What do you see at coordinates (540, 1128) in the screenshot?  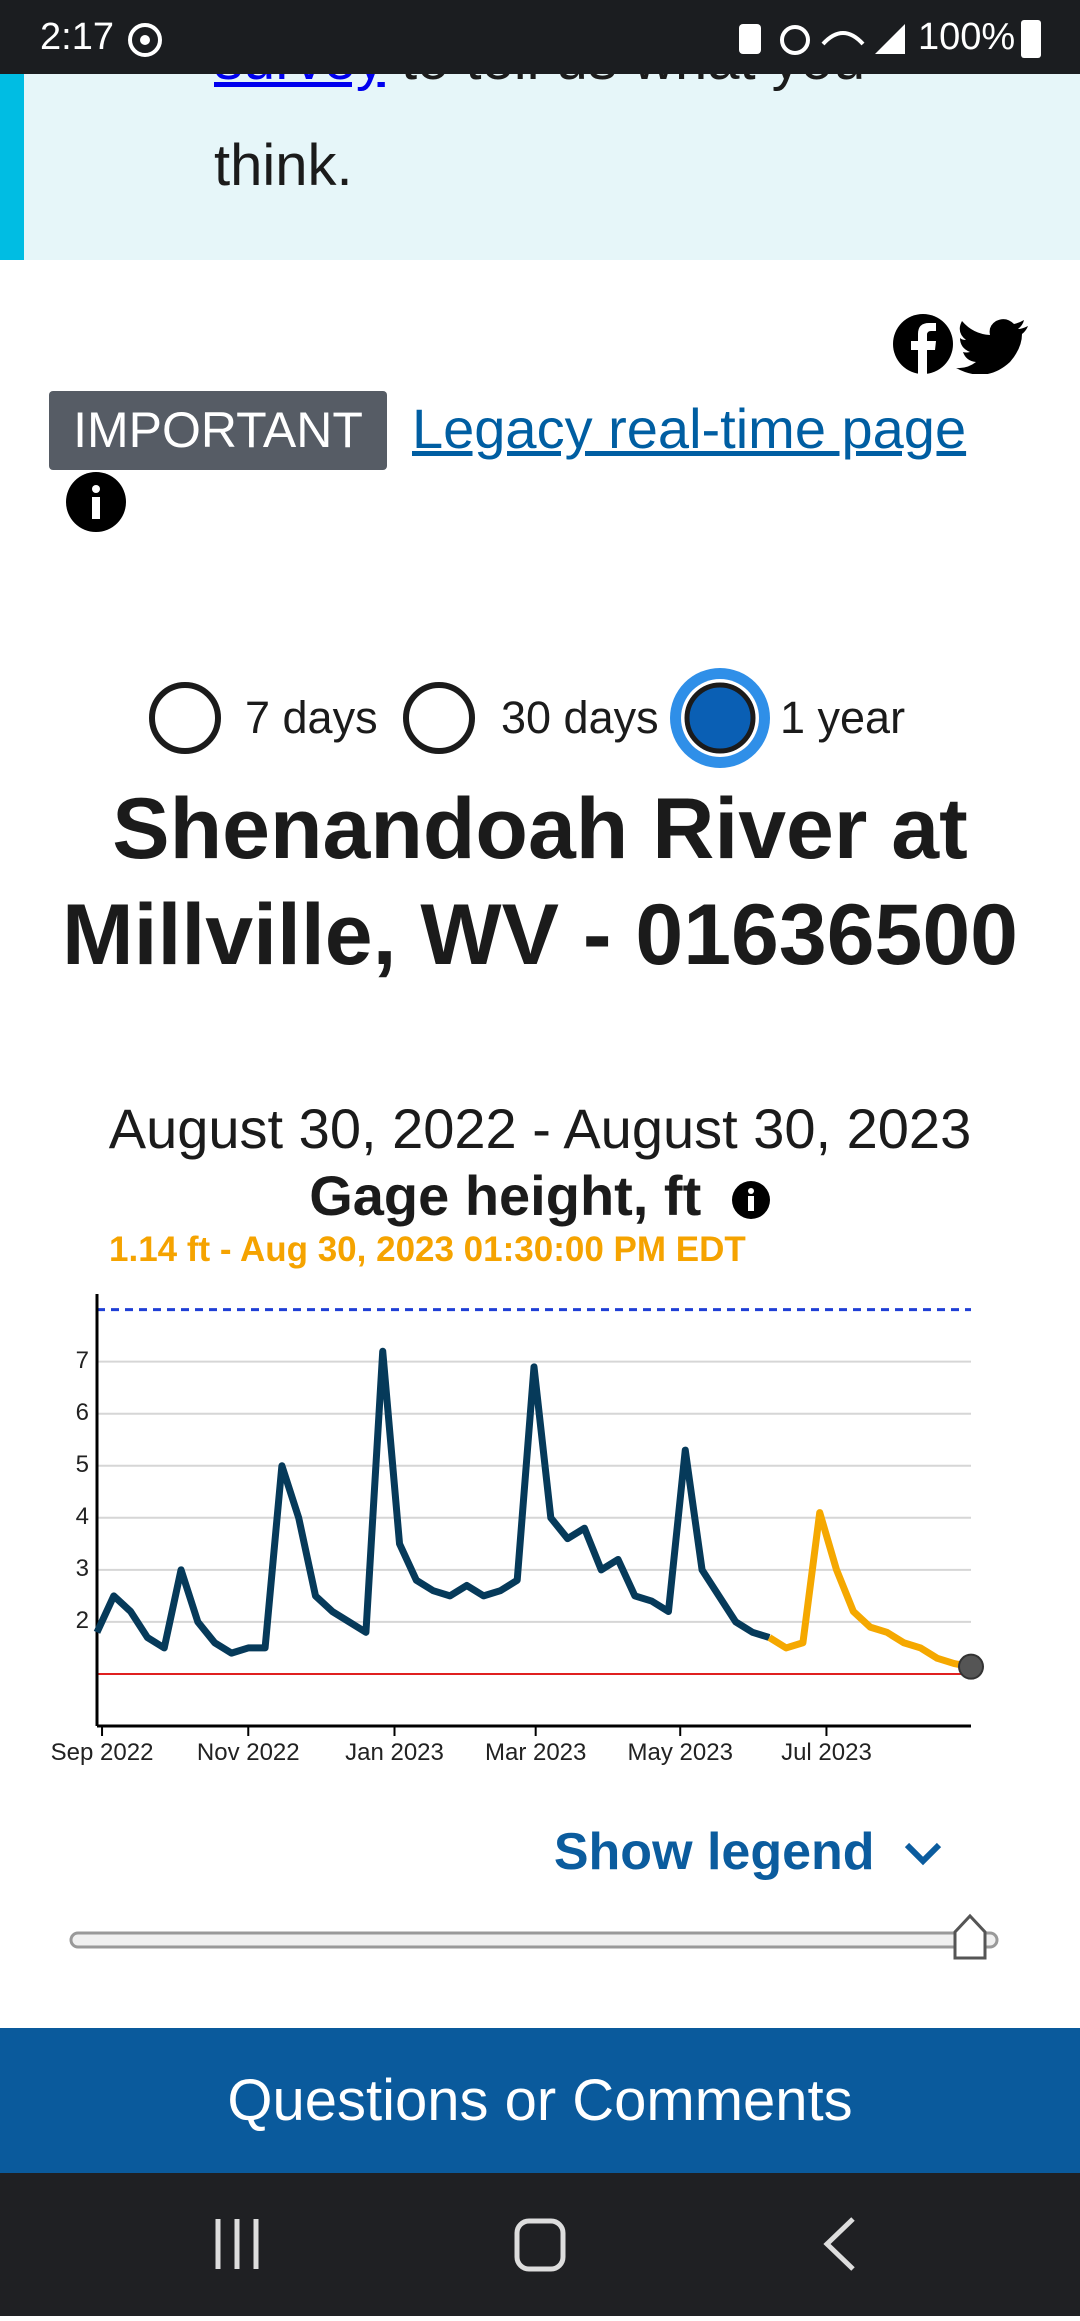 I see `chart-subtitle: August 30, 2022 - August 30, 2023` at bounding box center [540, 1128].